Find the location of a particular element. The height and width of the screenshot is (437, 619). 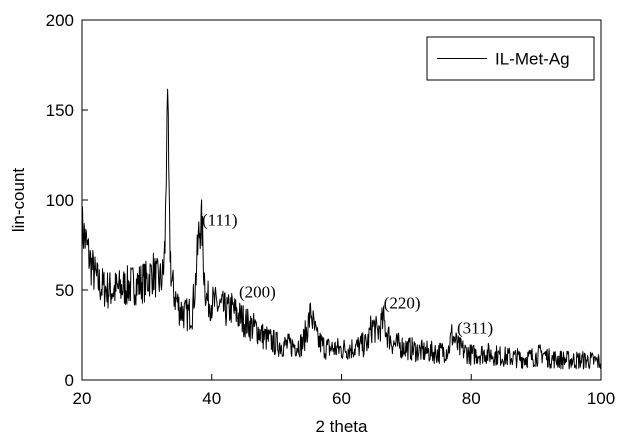

peak-annotation: (220) is located at coordinates (402, 302).